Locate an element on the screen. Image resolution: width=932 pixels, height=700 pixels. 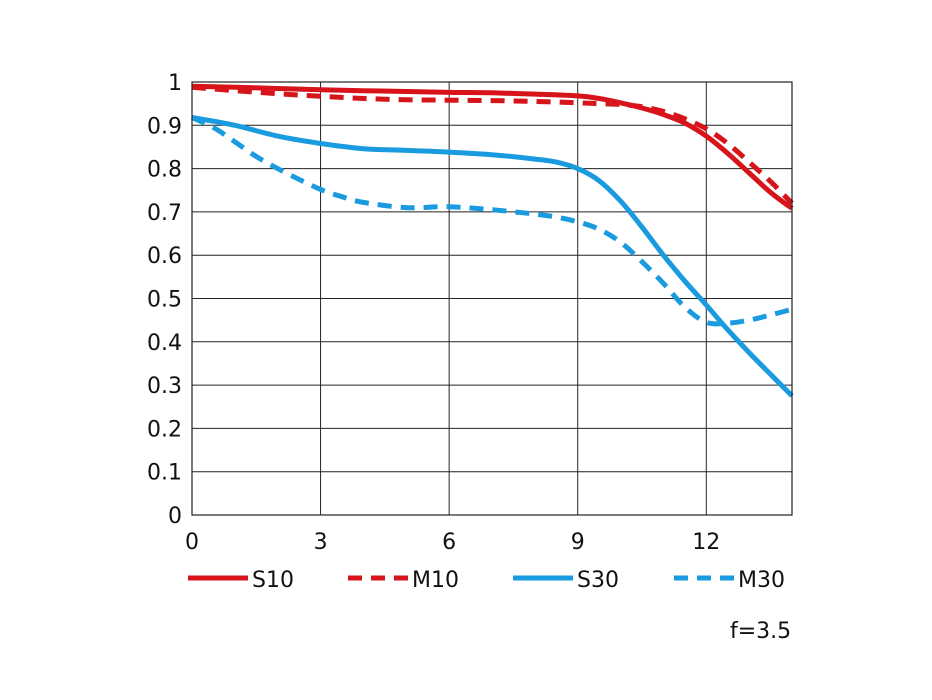
y-tick-label-7: 0.7 is located at coordinates (164, 213).